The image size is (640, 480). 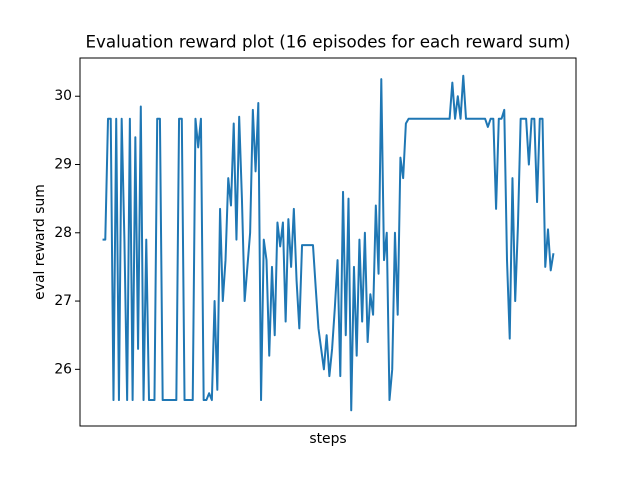 I want to click on y-tick-label: 30, so click(x=63, y=96).